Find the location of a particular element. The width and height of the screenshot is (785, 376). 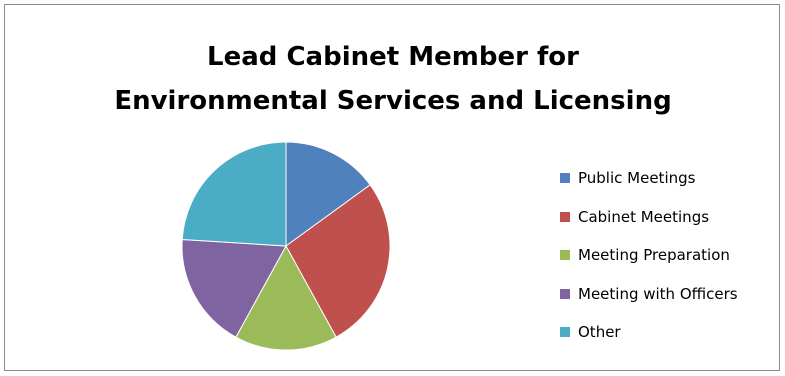

legend-item: Other is located at coordinates (649, 332).